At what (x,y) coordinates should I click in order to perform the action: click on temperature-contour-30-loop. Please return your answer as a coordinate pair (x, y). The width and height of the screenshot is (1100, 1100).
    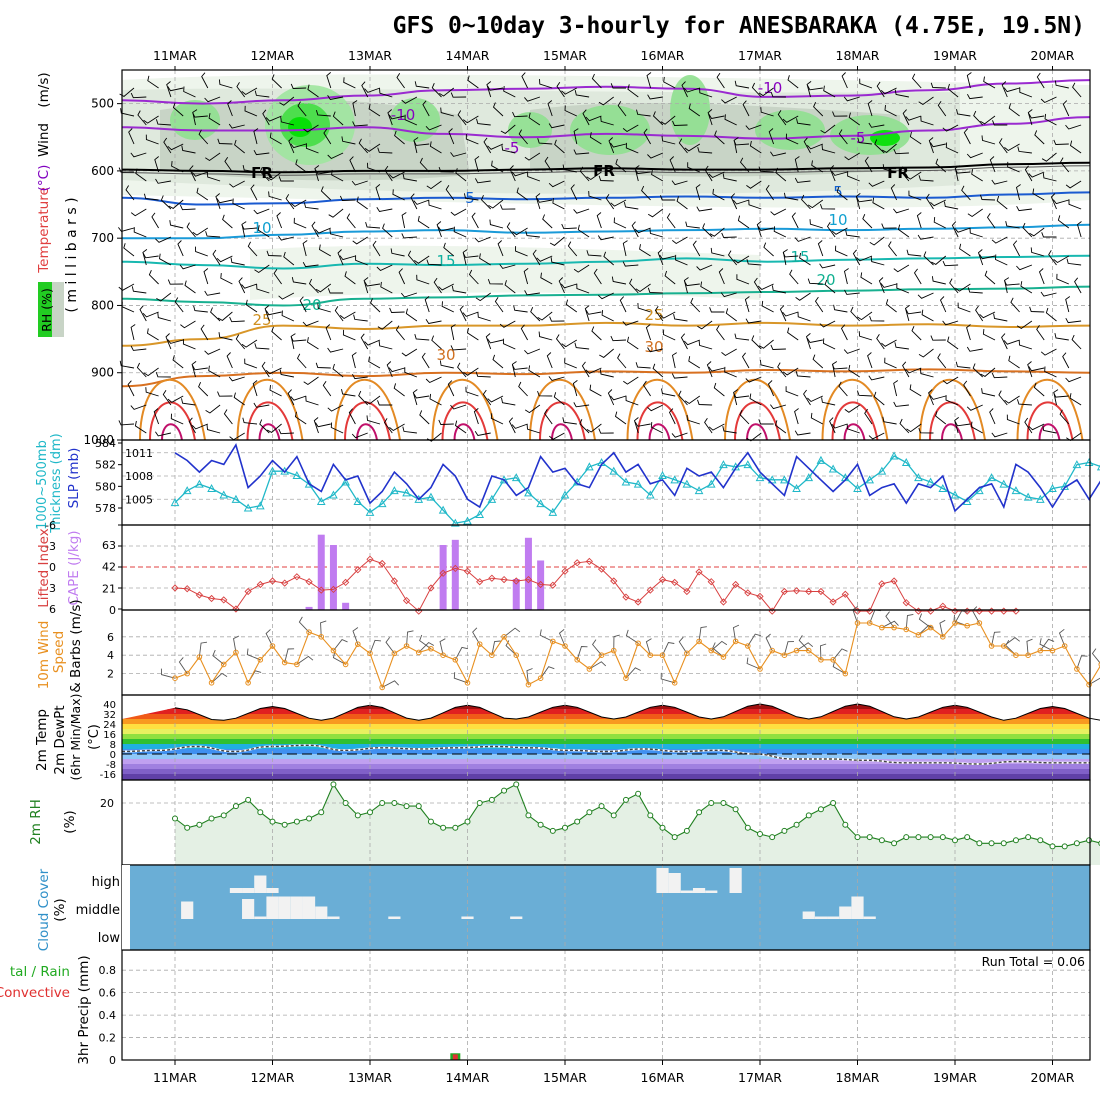
    Looking at the image, I should click on (172, 409).